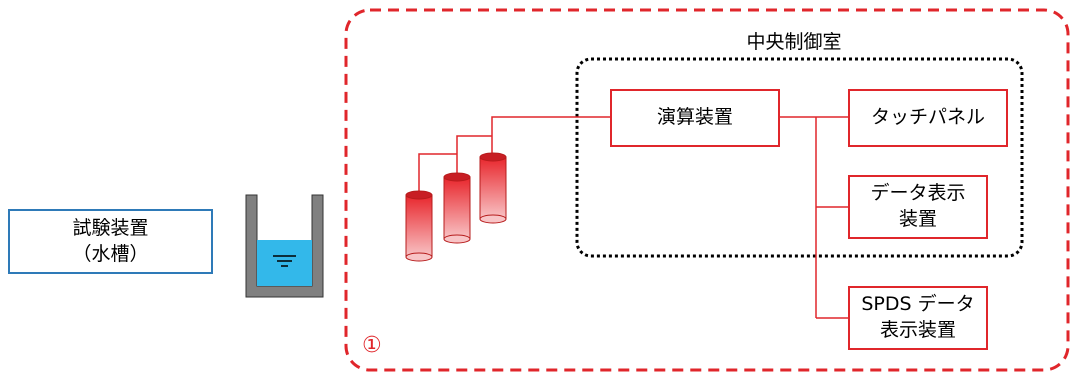 This screenshot has height=374, width=1080. I want to click on data-display-label: データ表示 装置, so click(918, 206).